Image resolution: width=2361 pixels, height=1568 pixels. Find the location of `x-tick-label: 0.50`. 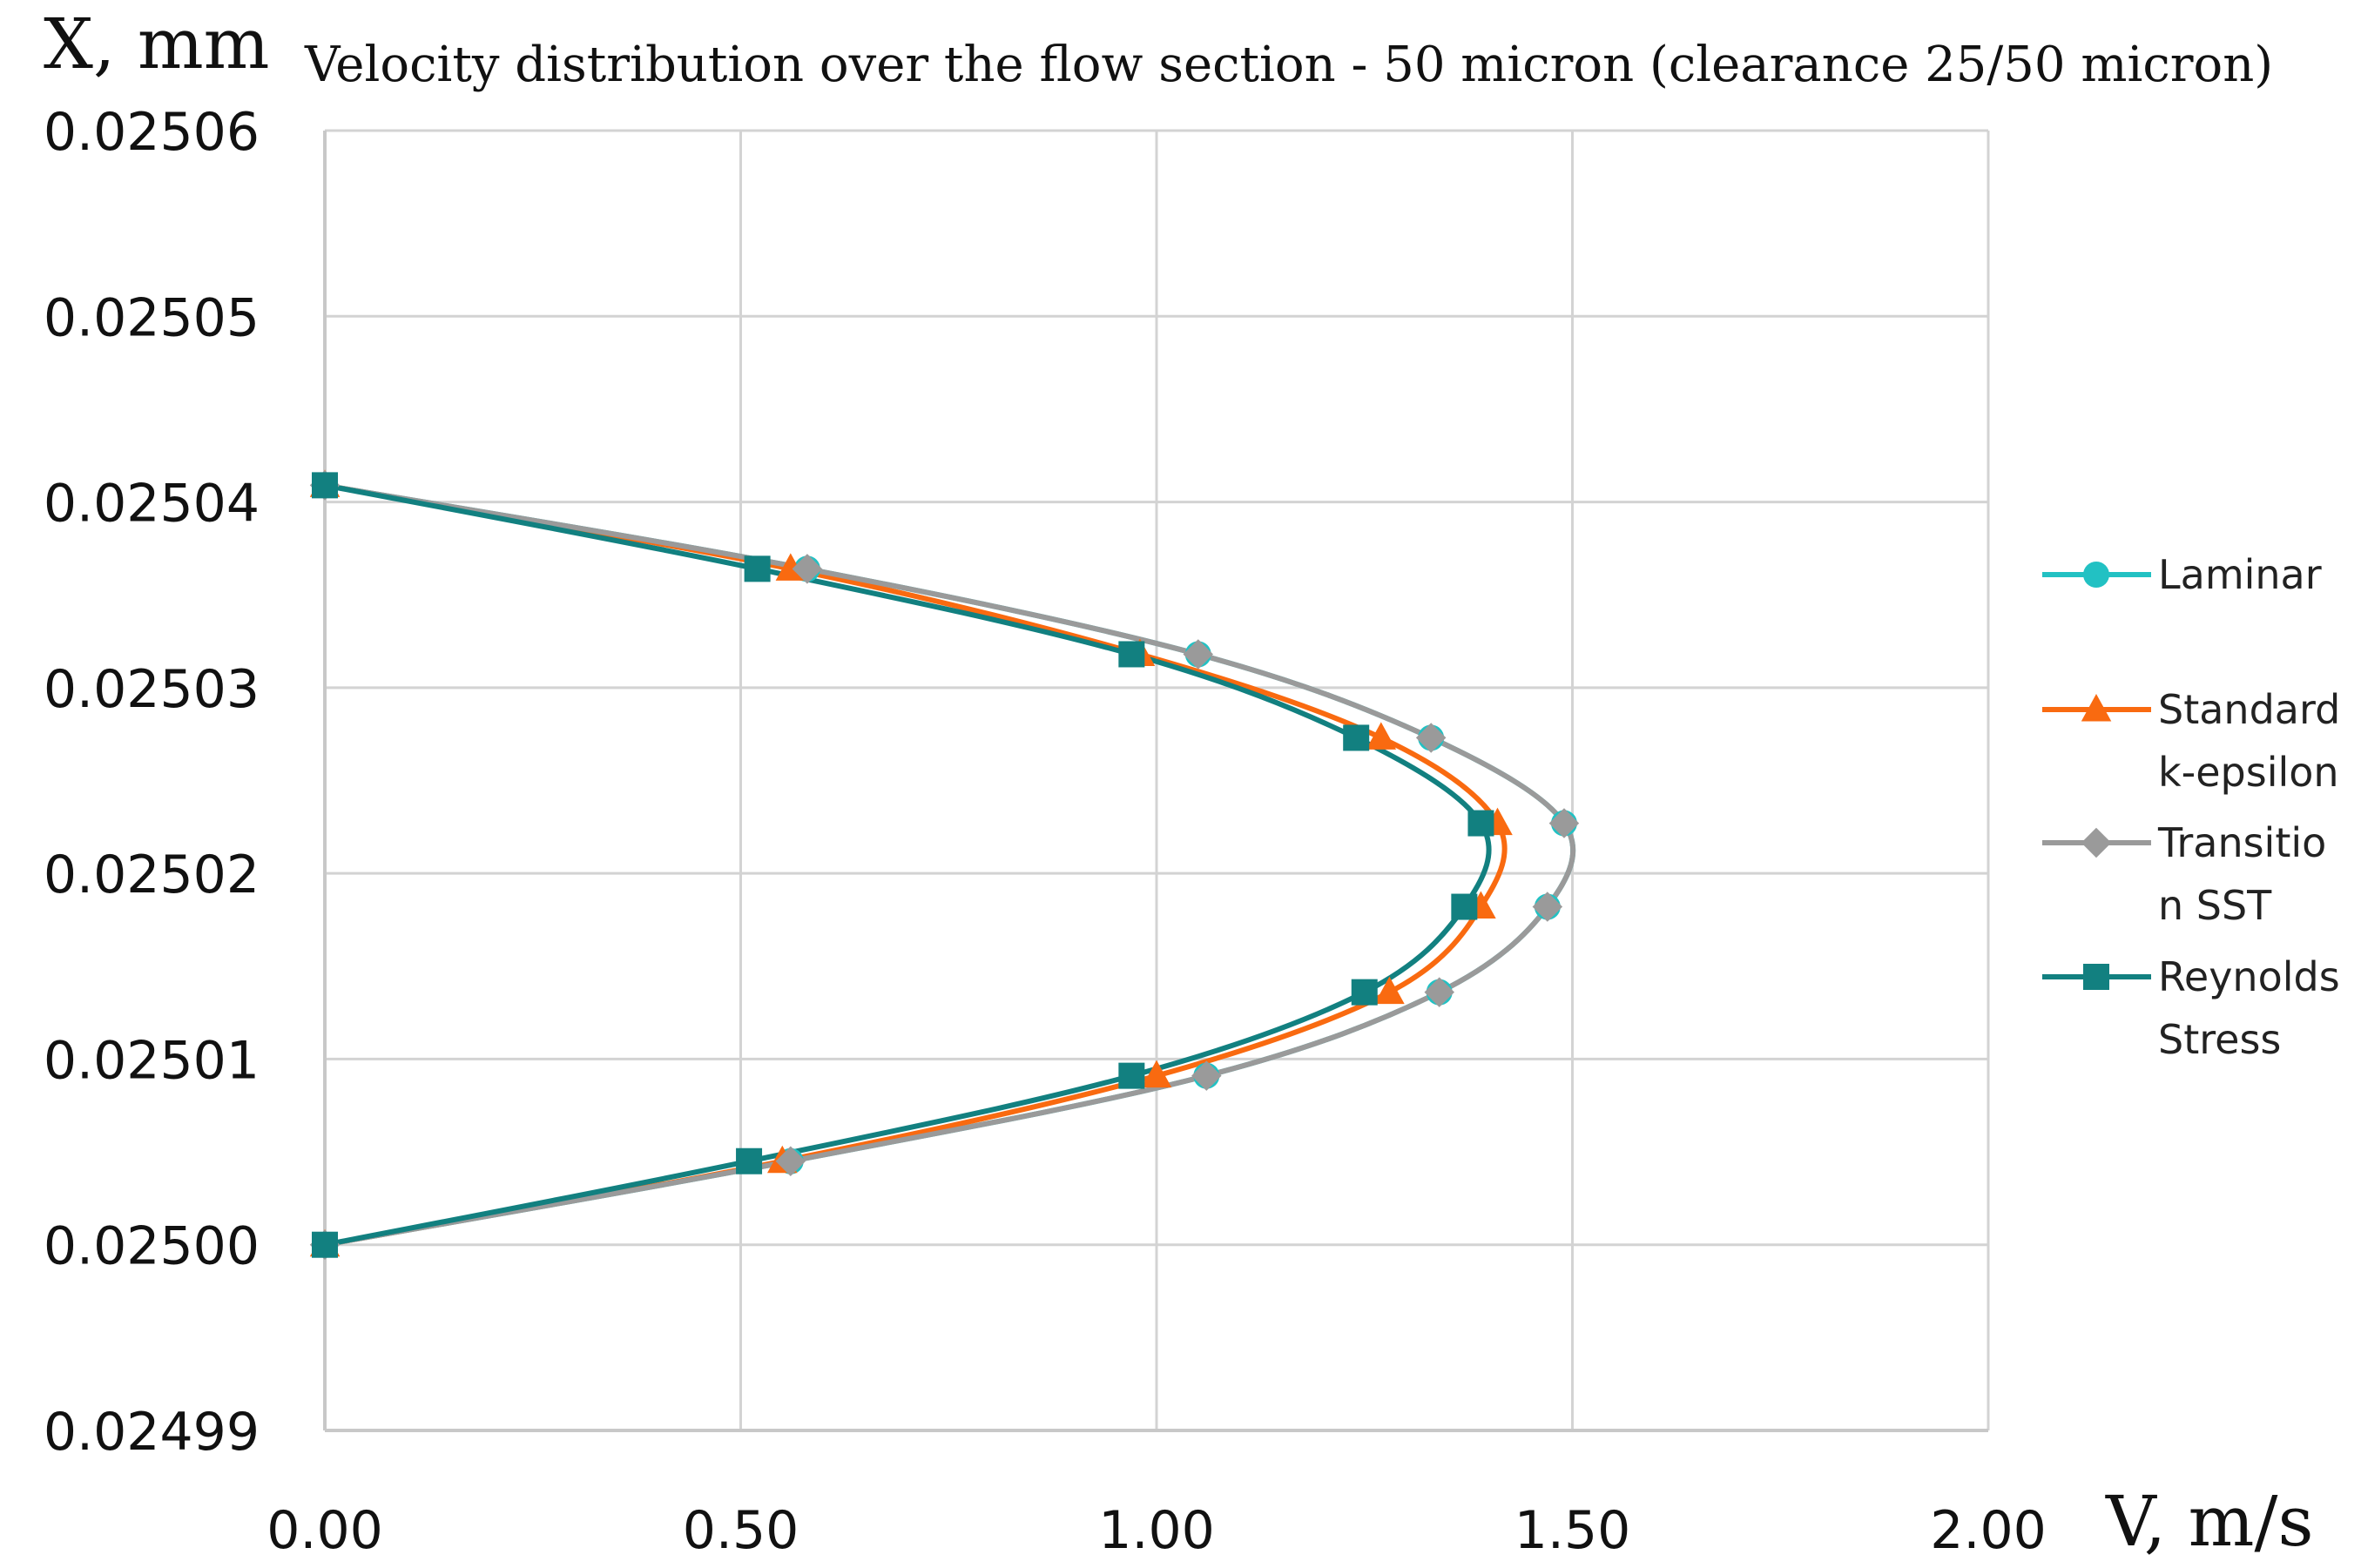

x-tick-label: 0.50 is located at coordinates (741, 1530).